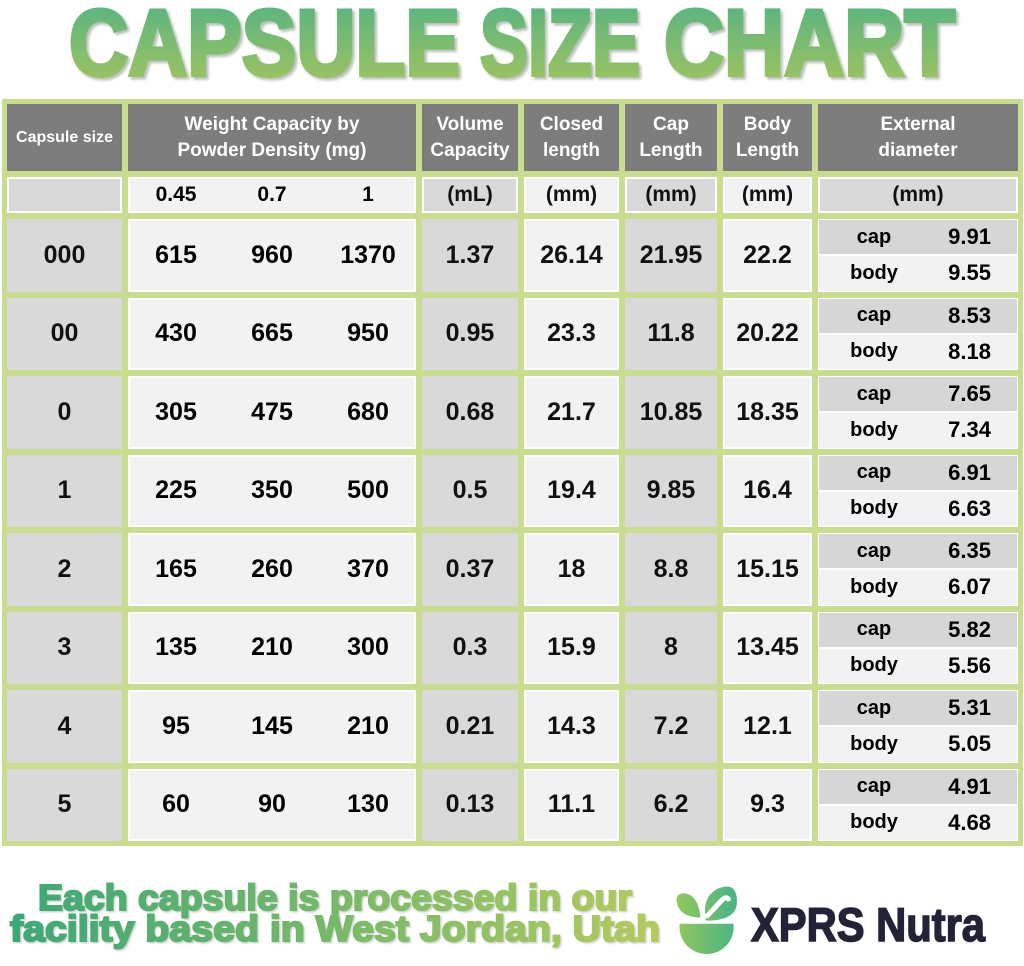 The height and width of the screenshot is (966, 1024). I want to click on svg-text: CAPSULE, so click(264, 47).